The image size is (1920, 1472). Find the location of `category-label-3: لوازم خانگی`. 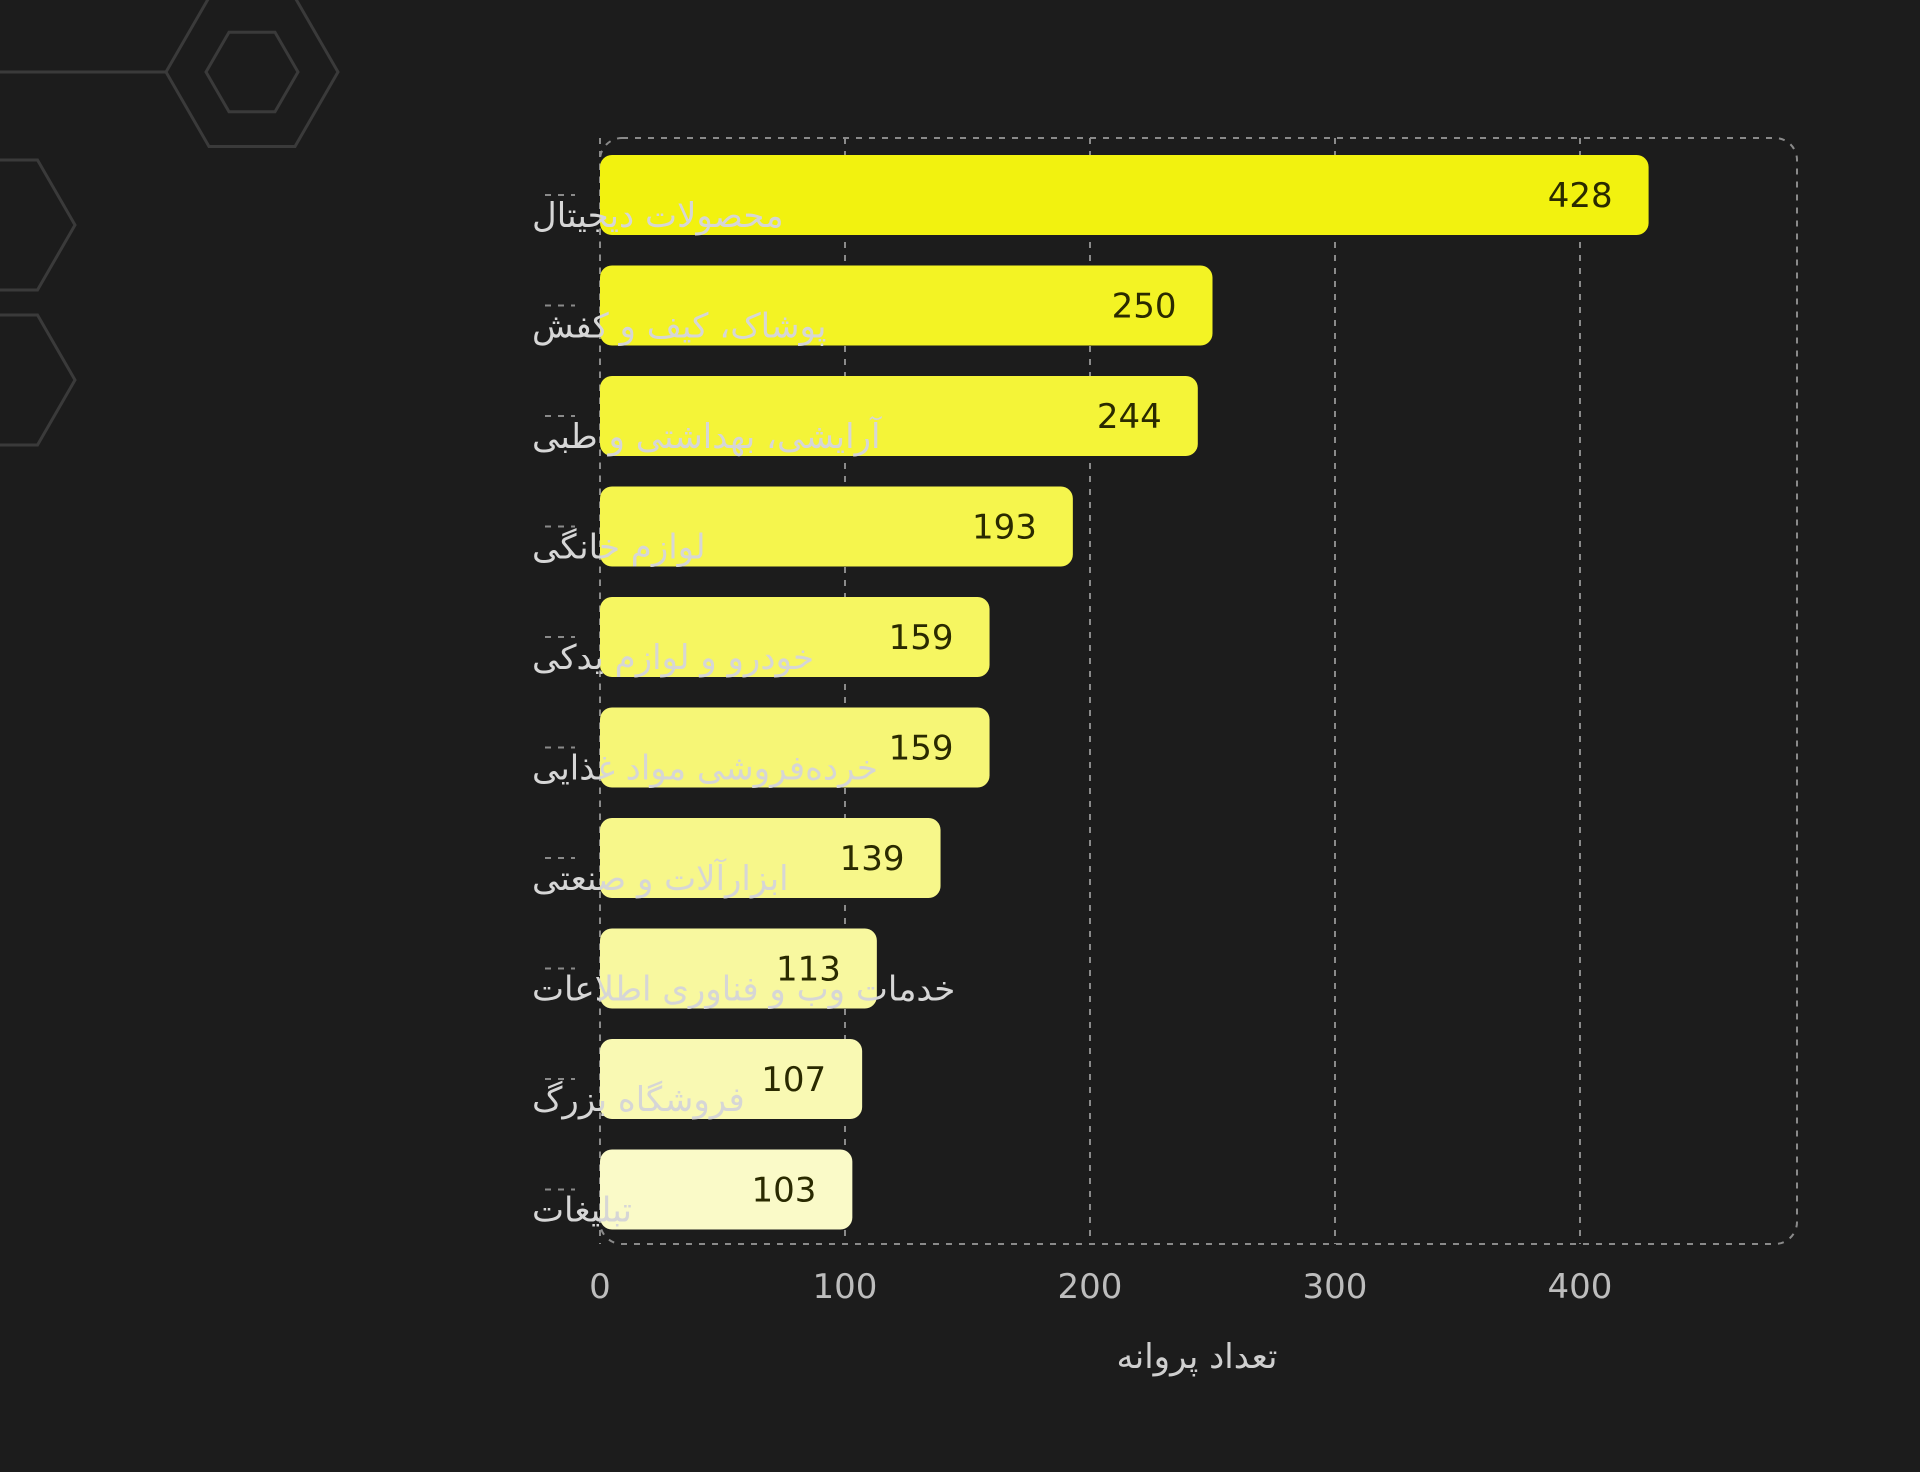

category-label-3: لوازم خانگی is located at coordinates (619, 548).